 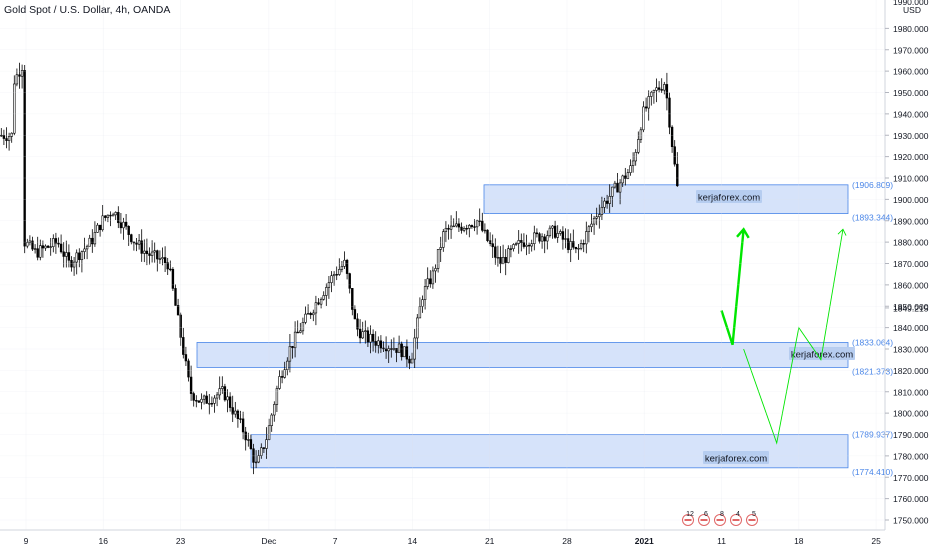 What do you see at coordinates (911, 179) in the screenshot?
I see `price-tick-label: 1910.000` at bounding box center [911, 179].